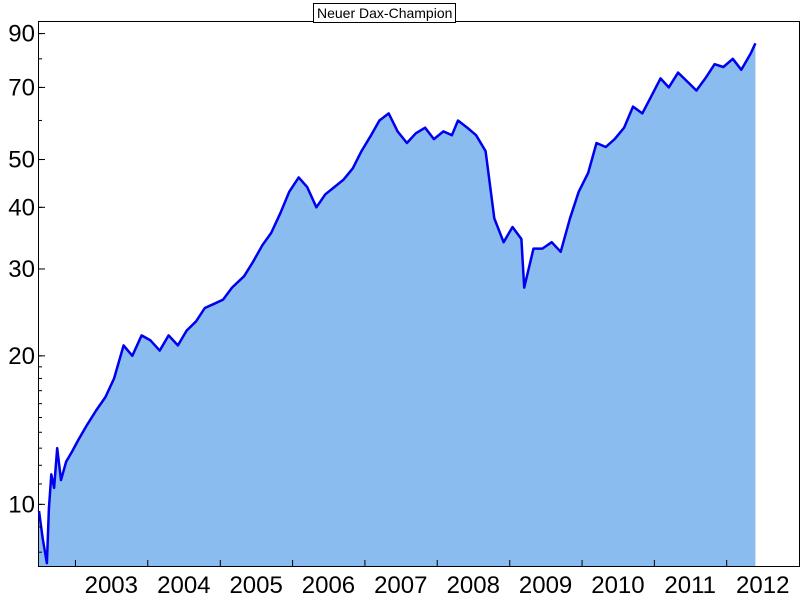 This screenshot has width=800, height=600. I want to click on y-axis: 10 20 30 40 50 70 90, so click(26, 287).